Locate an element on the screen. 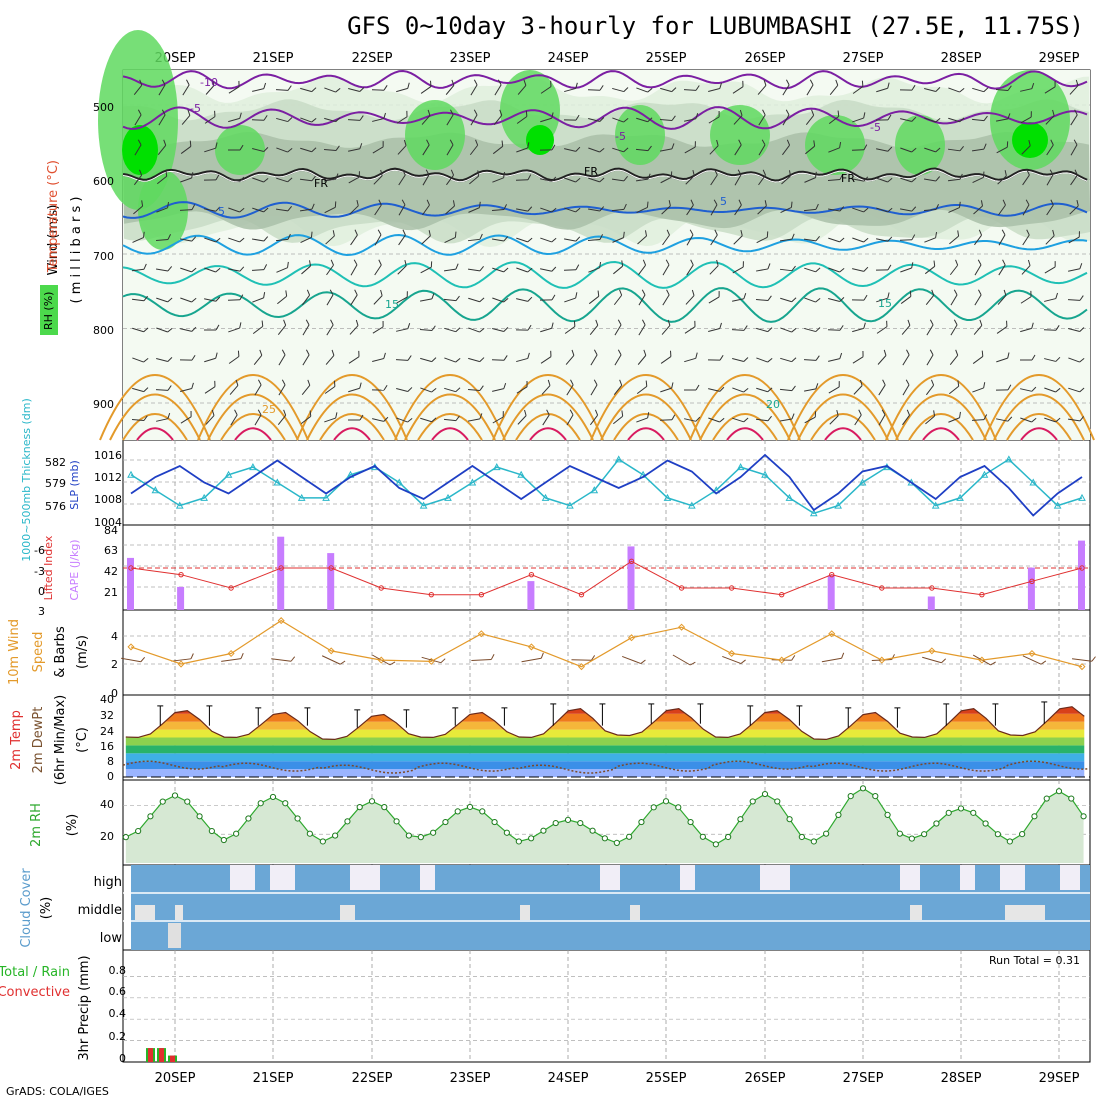 The width and height of the screenshot is (1100, 1100). rh-moist-patch is located at coordinates (435, 135).